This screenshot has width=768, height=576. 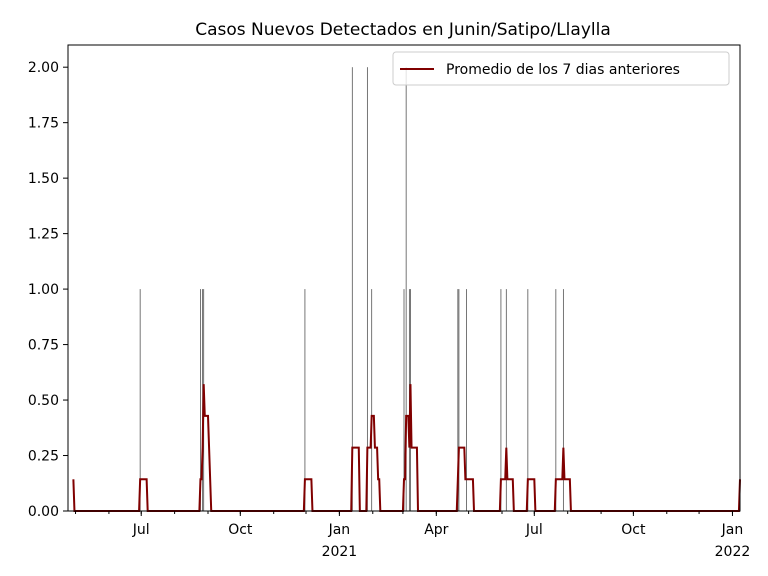 I want to click on y-tick-label: 0.25, so click(x=43, y=457).